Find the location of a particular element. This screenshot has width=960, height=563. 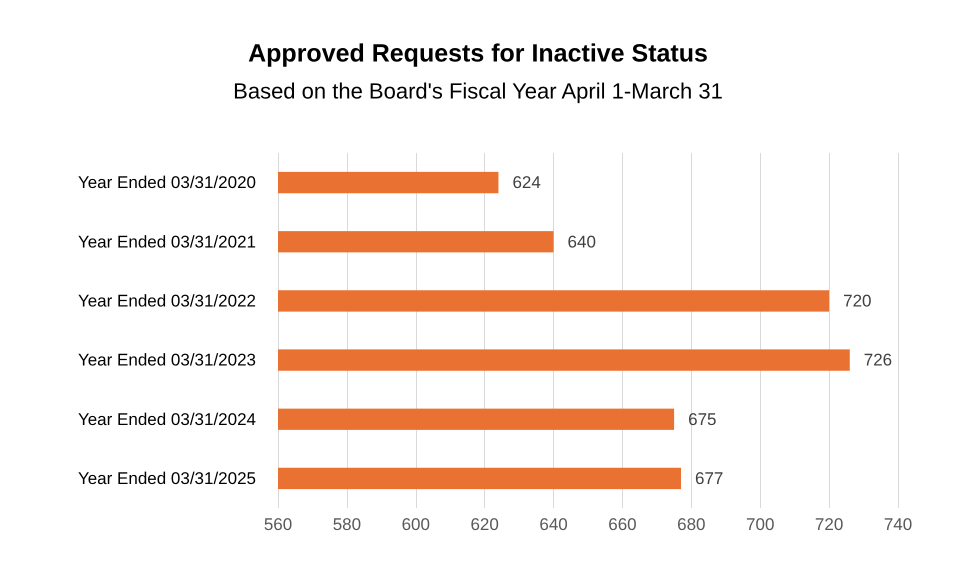

x-tick-label: 560 is located at coordinates (278, 524).